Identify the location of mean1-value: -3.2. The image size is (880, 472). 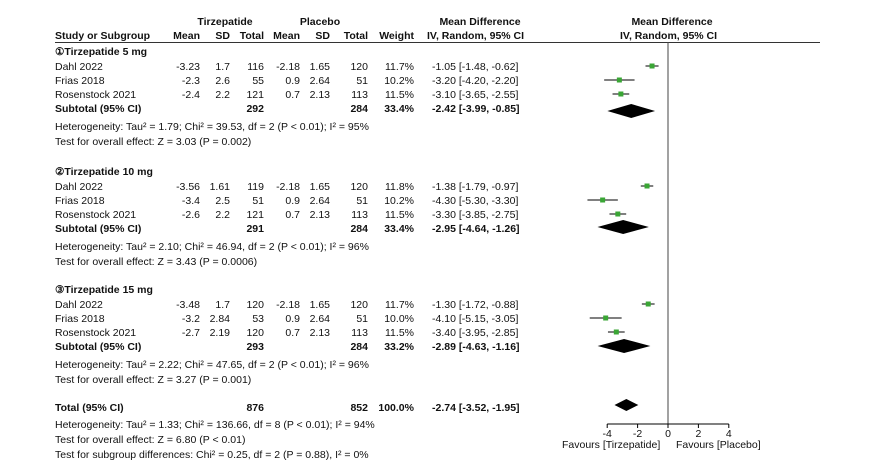
(190, 319).